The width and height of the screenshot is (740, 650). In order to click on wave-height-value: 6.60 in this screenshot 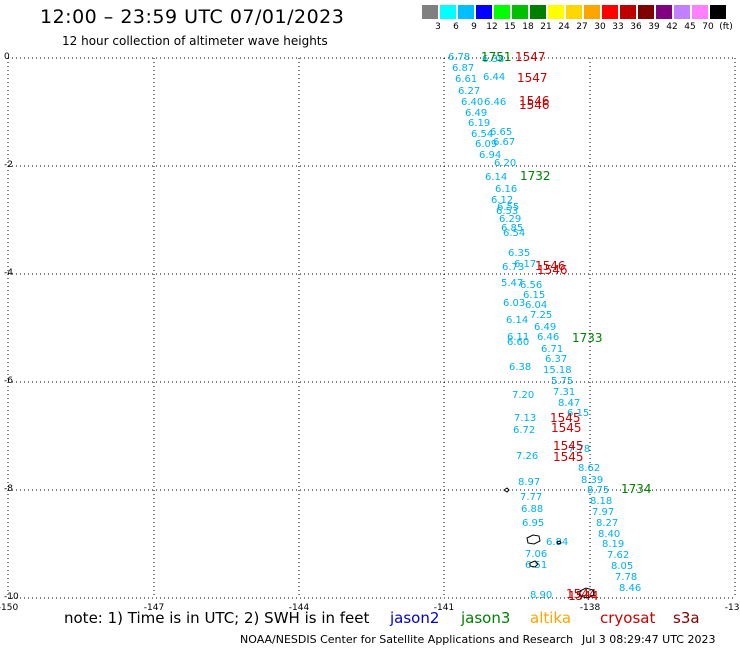, I will do `click(518, 342)`.